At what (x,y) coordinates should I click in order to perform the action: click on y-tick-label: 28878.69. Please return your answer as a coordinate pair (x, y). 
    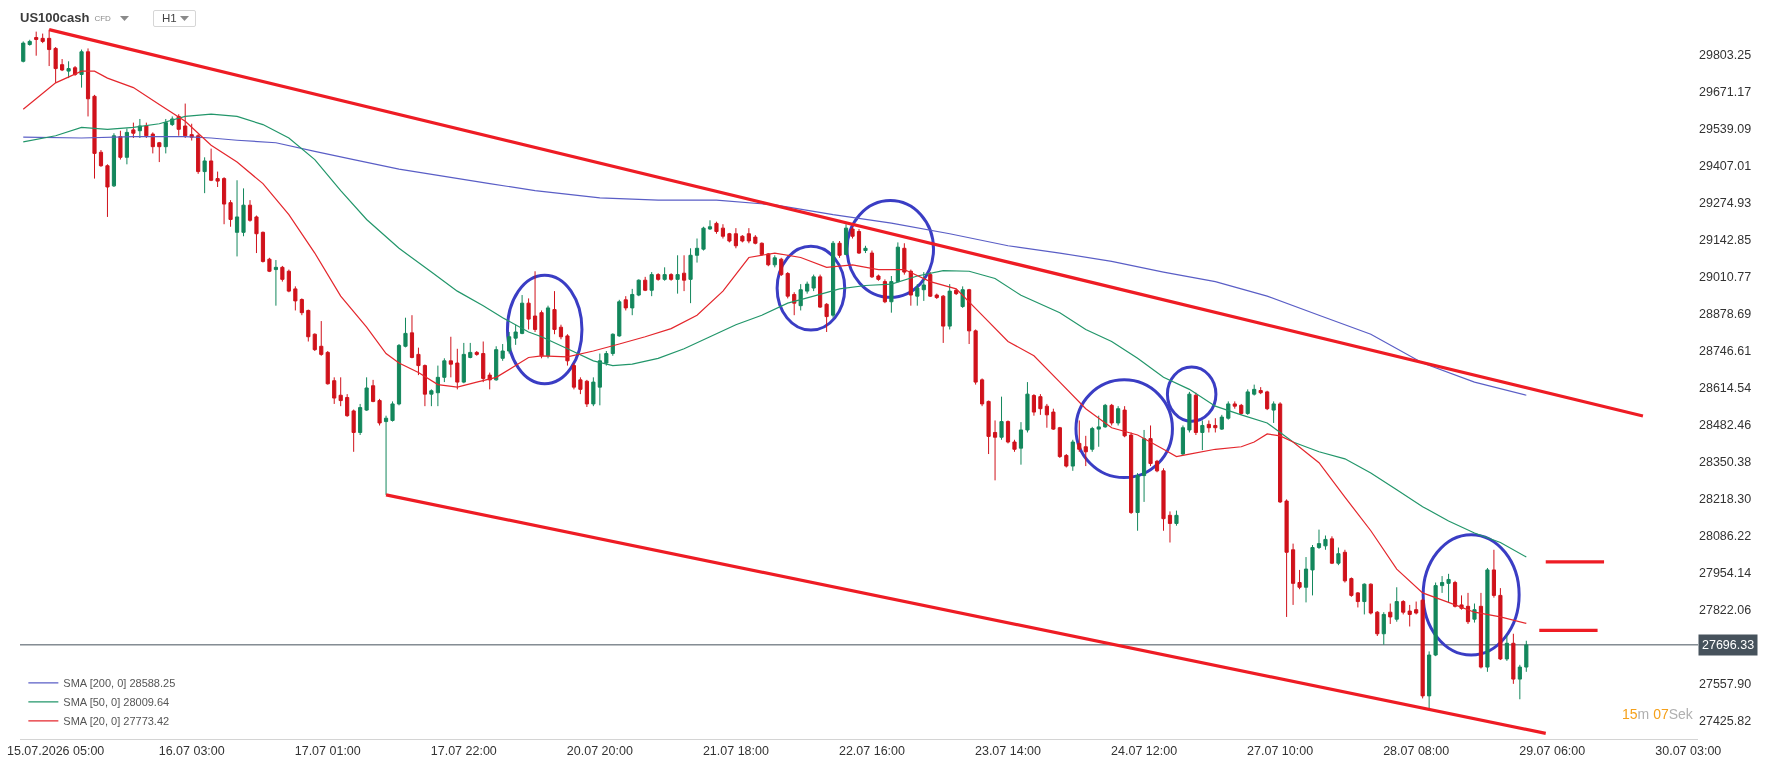
    Looking at the image, I should click on (1725, 314).